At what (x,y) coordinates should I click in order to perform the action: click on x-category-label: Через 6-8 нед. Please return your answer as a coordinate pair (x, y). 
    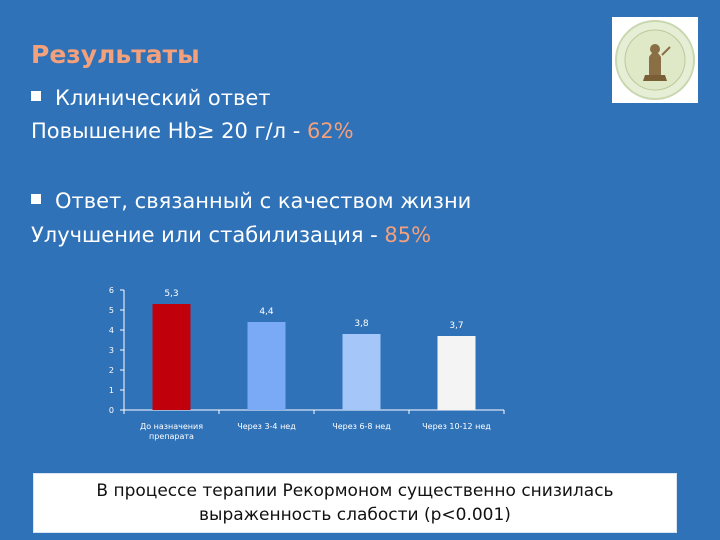
    Looking at the image, I should click on (361, 426).